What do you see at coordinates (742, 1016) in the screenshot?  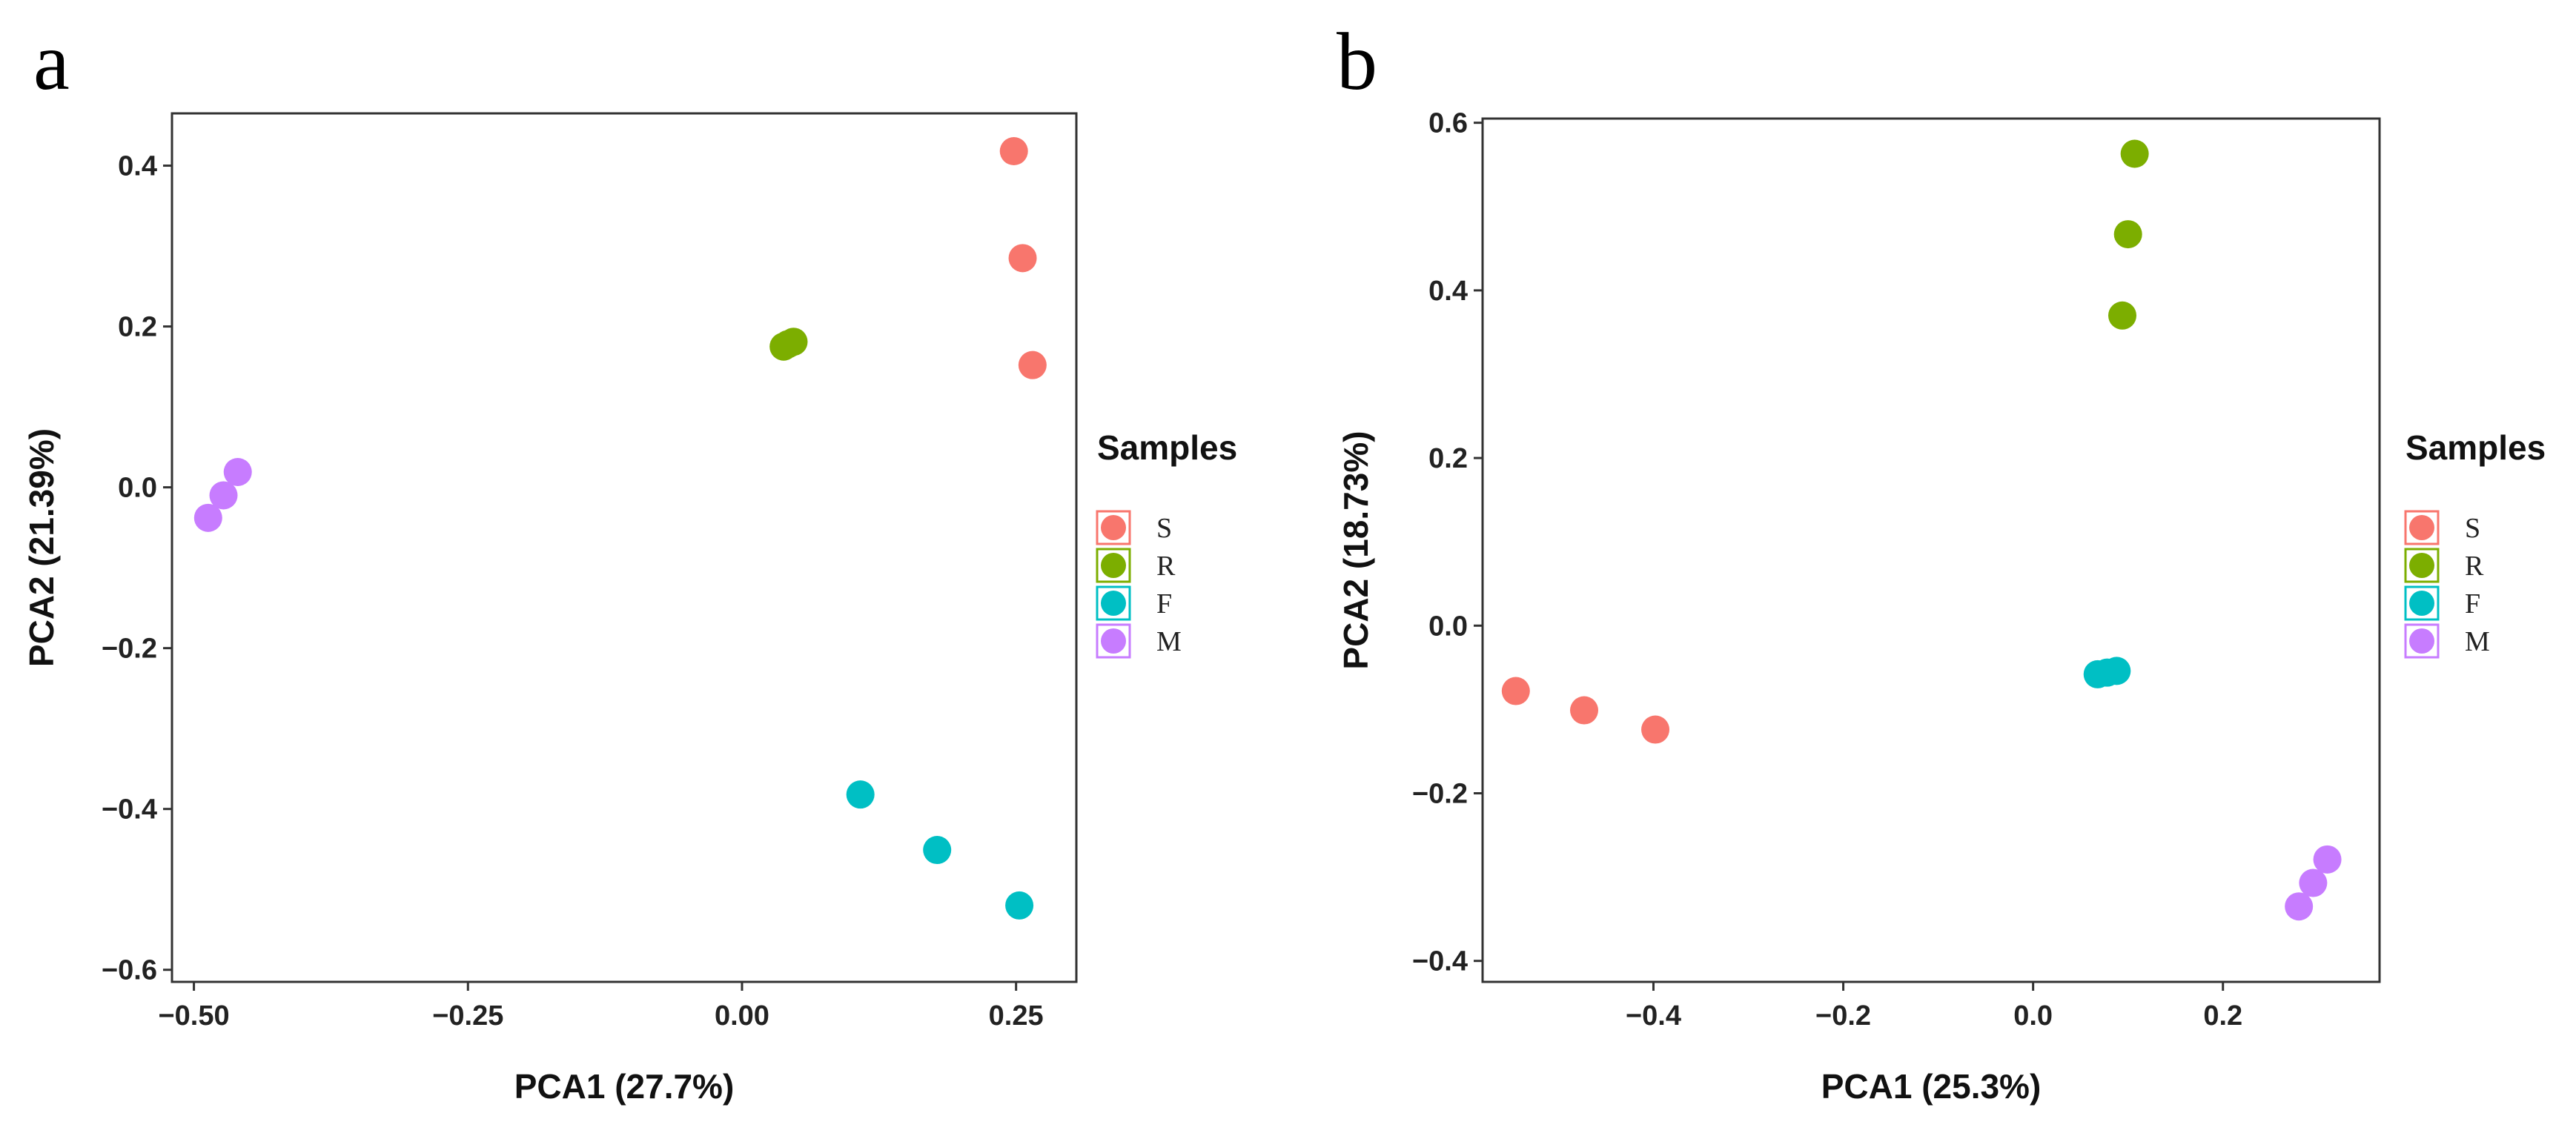 I see `x-tick-label: 0.00` at bounding box center [742, 1016].